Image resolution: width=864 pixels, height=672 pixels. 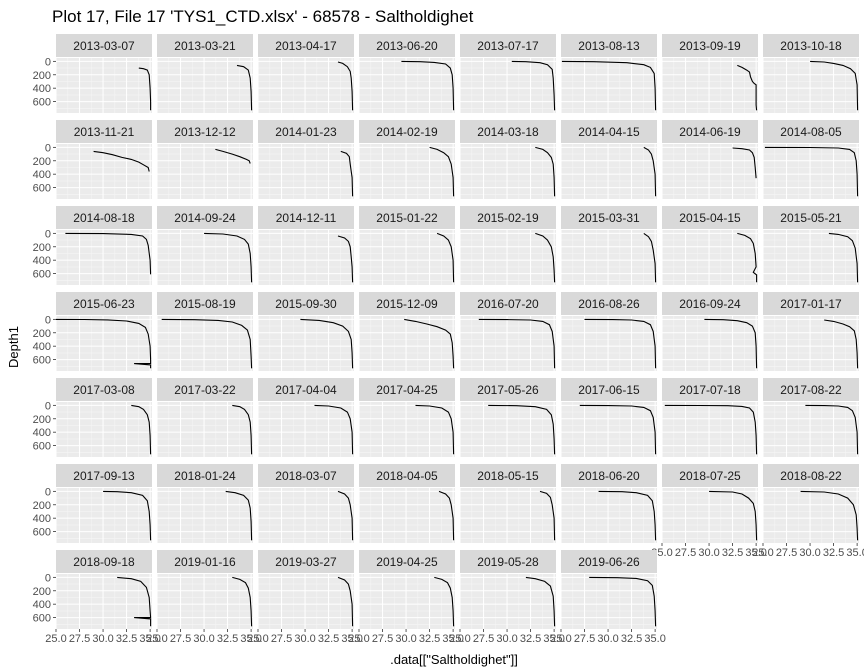 What do you see at coordinates (305, 159) in the screenshot?
I see `facet-panel: 2014-01-23` at bounding box center [305, 159].